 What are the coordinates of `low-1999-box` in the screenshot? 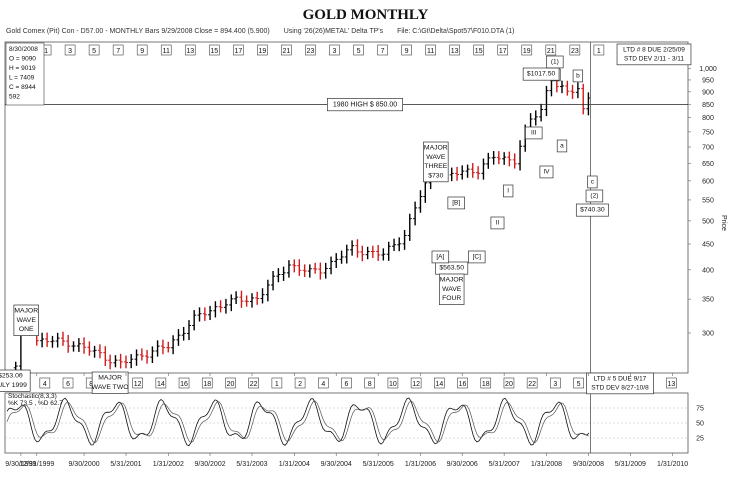 It's located at (15, 380).